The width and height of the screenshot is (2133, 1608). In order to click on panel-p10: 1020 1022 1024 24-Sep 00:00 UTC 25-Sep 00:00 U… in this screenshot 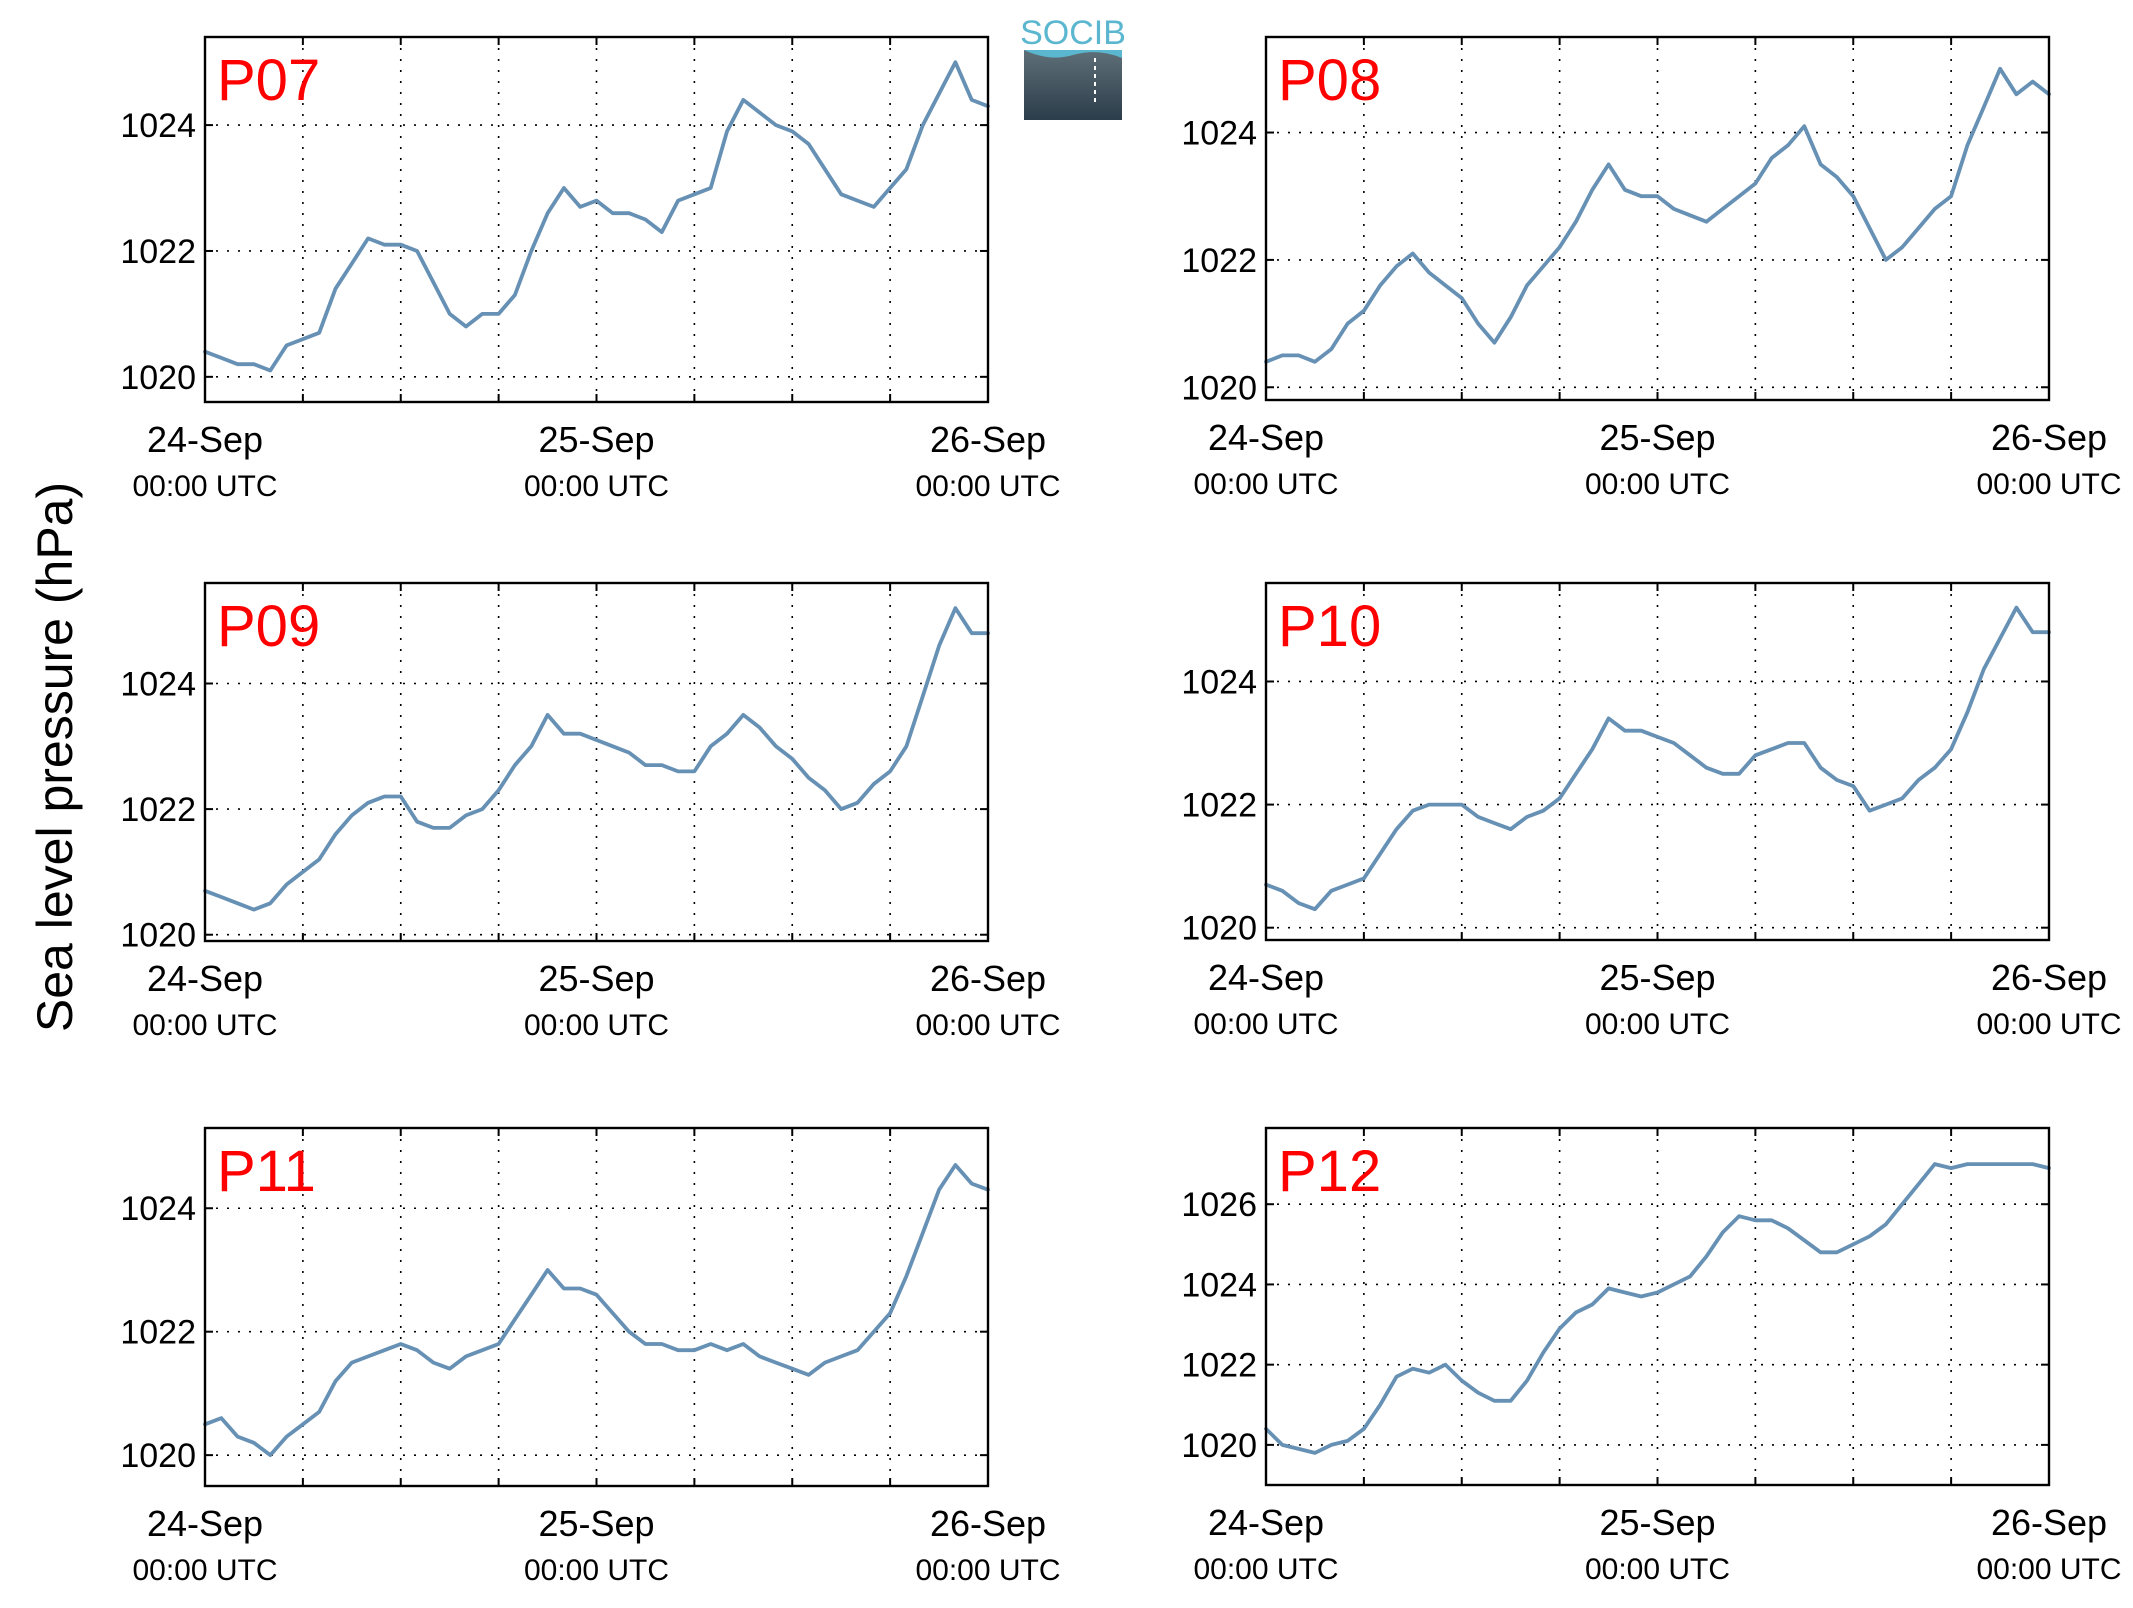, I will do `click(1651, 811)`.